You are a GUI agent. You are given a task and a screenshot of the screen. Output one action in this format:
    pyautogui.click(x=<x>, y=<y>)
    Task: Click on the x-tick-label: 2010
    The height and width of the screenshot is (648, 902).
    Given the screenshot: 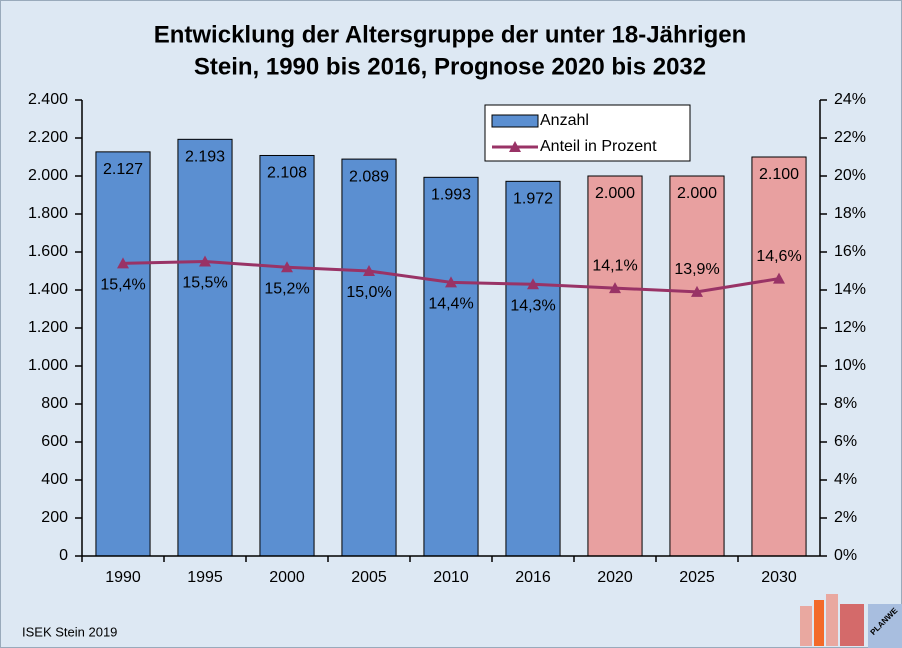 What is the action you would take?
    pyautogui.click(x=451, y=577)
    